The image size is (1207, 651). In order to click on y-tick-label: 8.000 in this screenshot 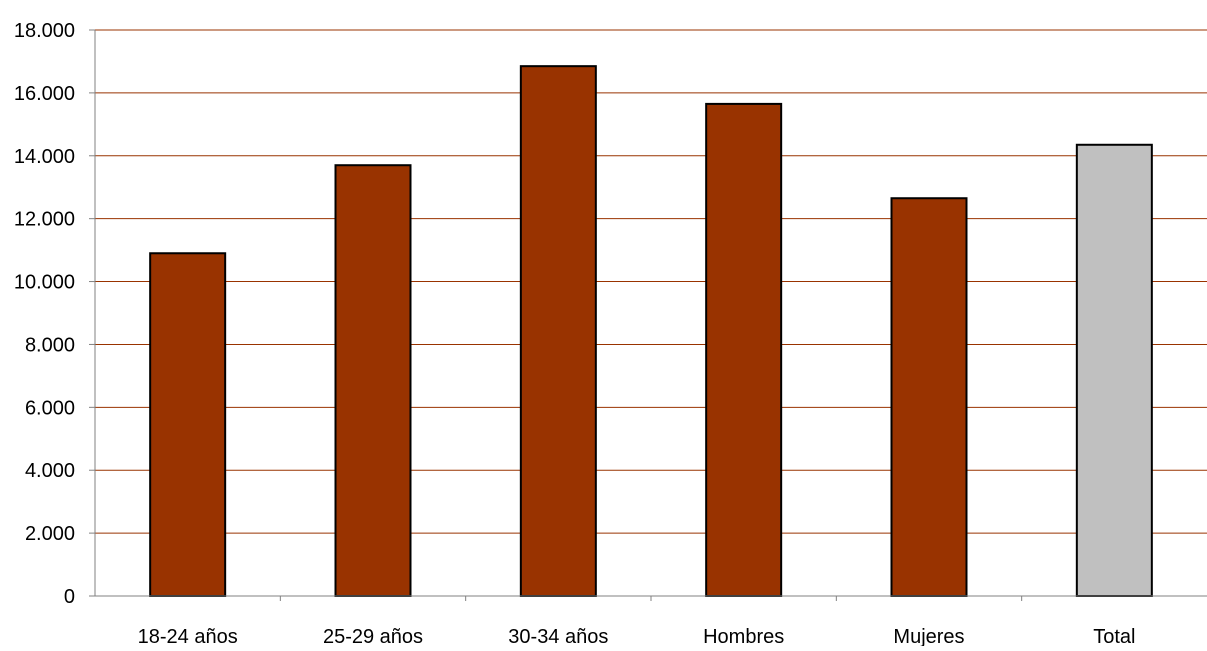, I will do `click(50, 345)`.